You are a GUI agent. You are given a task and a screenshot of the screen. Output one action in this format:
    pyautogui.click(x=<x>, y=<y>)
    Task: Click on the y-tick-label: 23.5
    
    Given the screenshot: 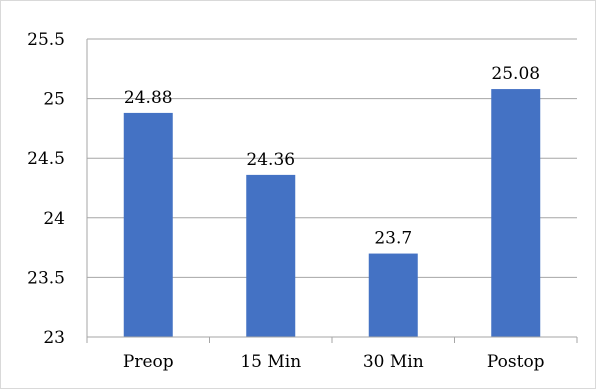 What is the action you would take?
    pyautogui.click(x=46, y=278)
    